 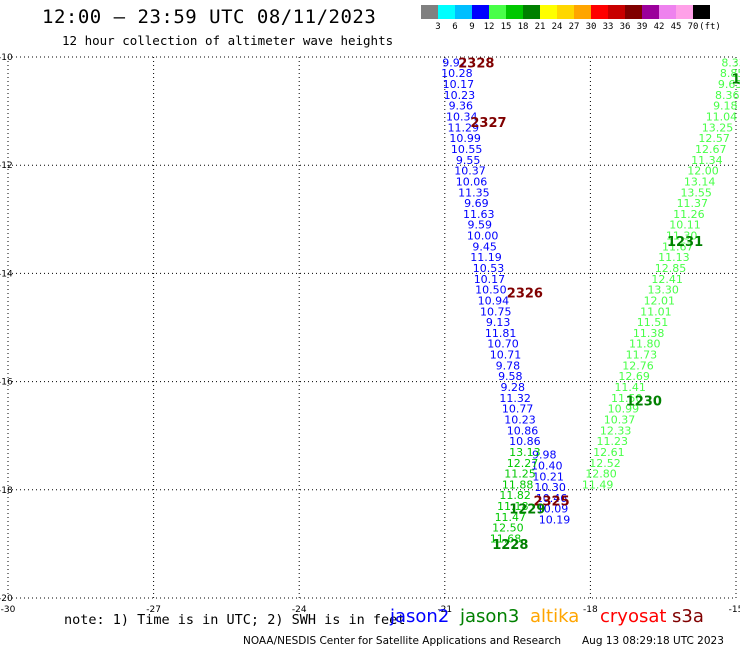 I want to click on legend-s3a: s3a, so click(x=688, y=616).